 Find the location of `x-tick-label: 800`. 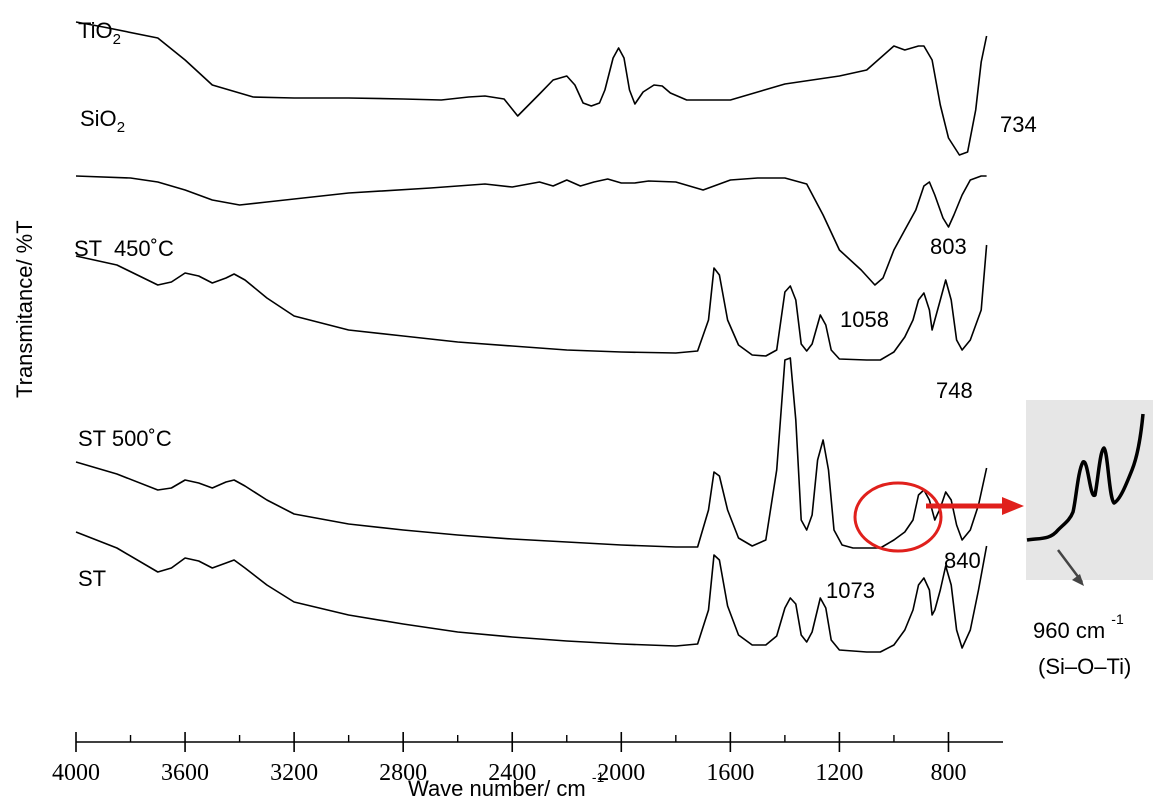

x-tick-label: 800 is located at coordinates (948, 773).